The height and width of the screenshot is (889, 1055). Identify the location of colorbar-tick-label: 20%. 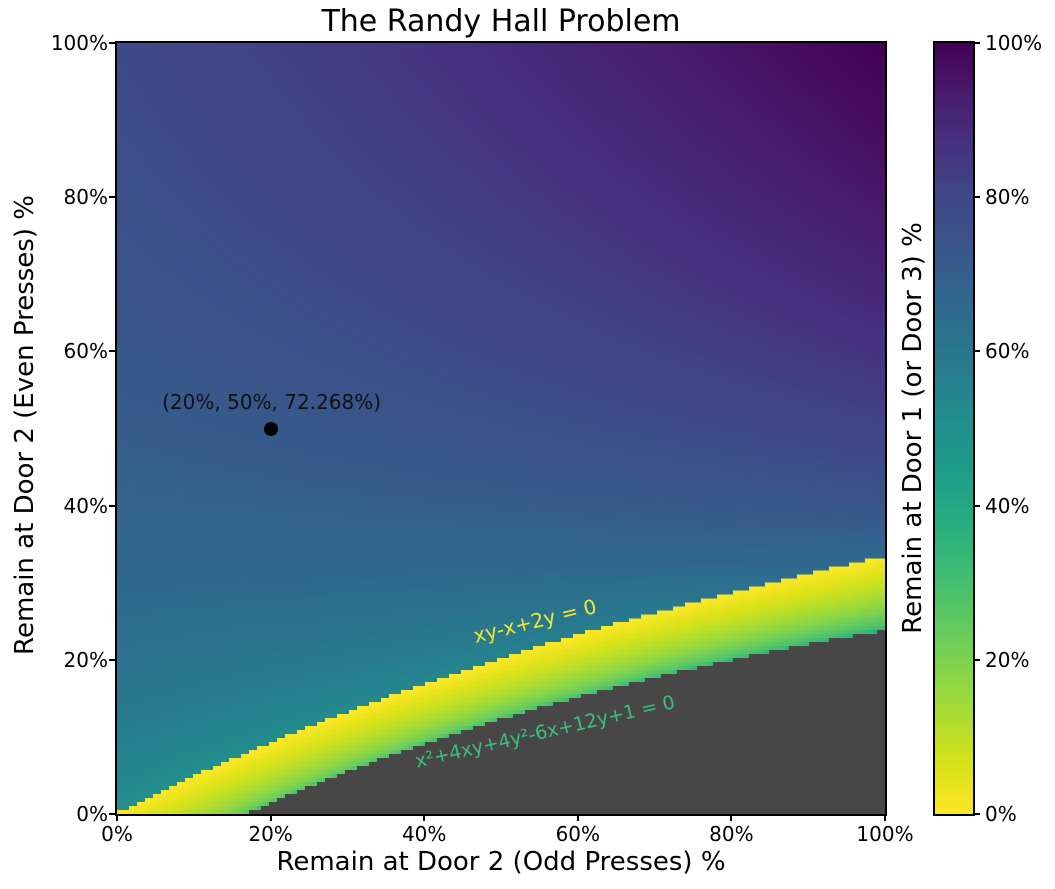
(1007, 659).